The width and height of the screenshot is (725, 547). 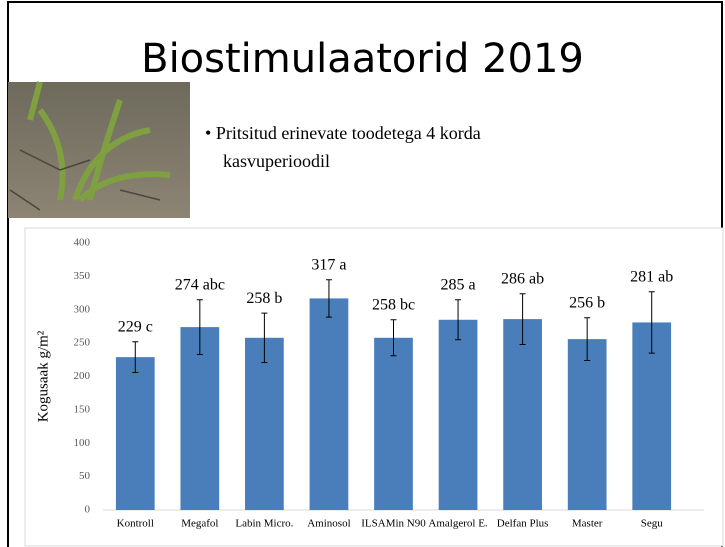 I want to click on y-tick-label: 350, so click(x=82, y=276).